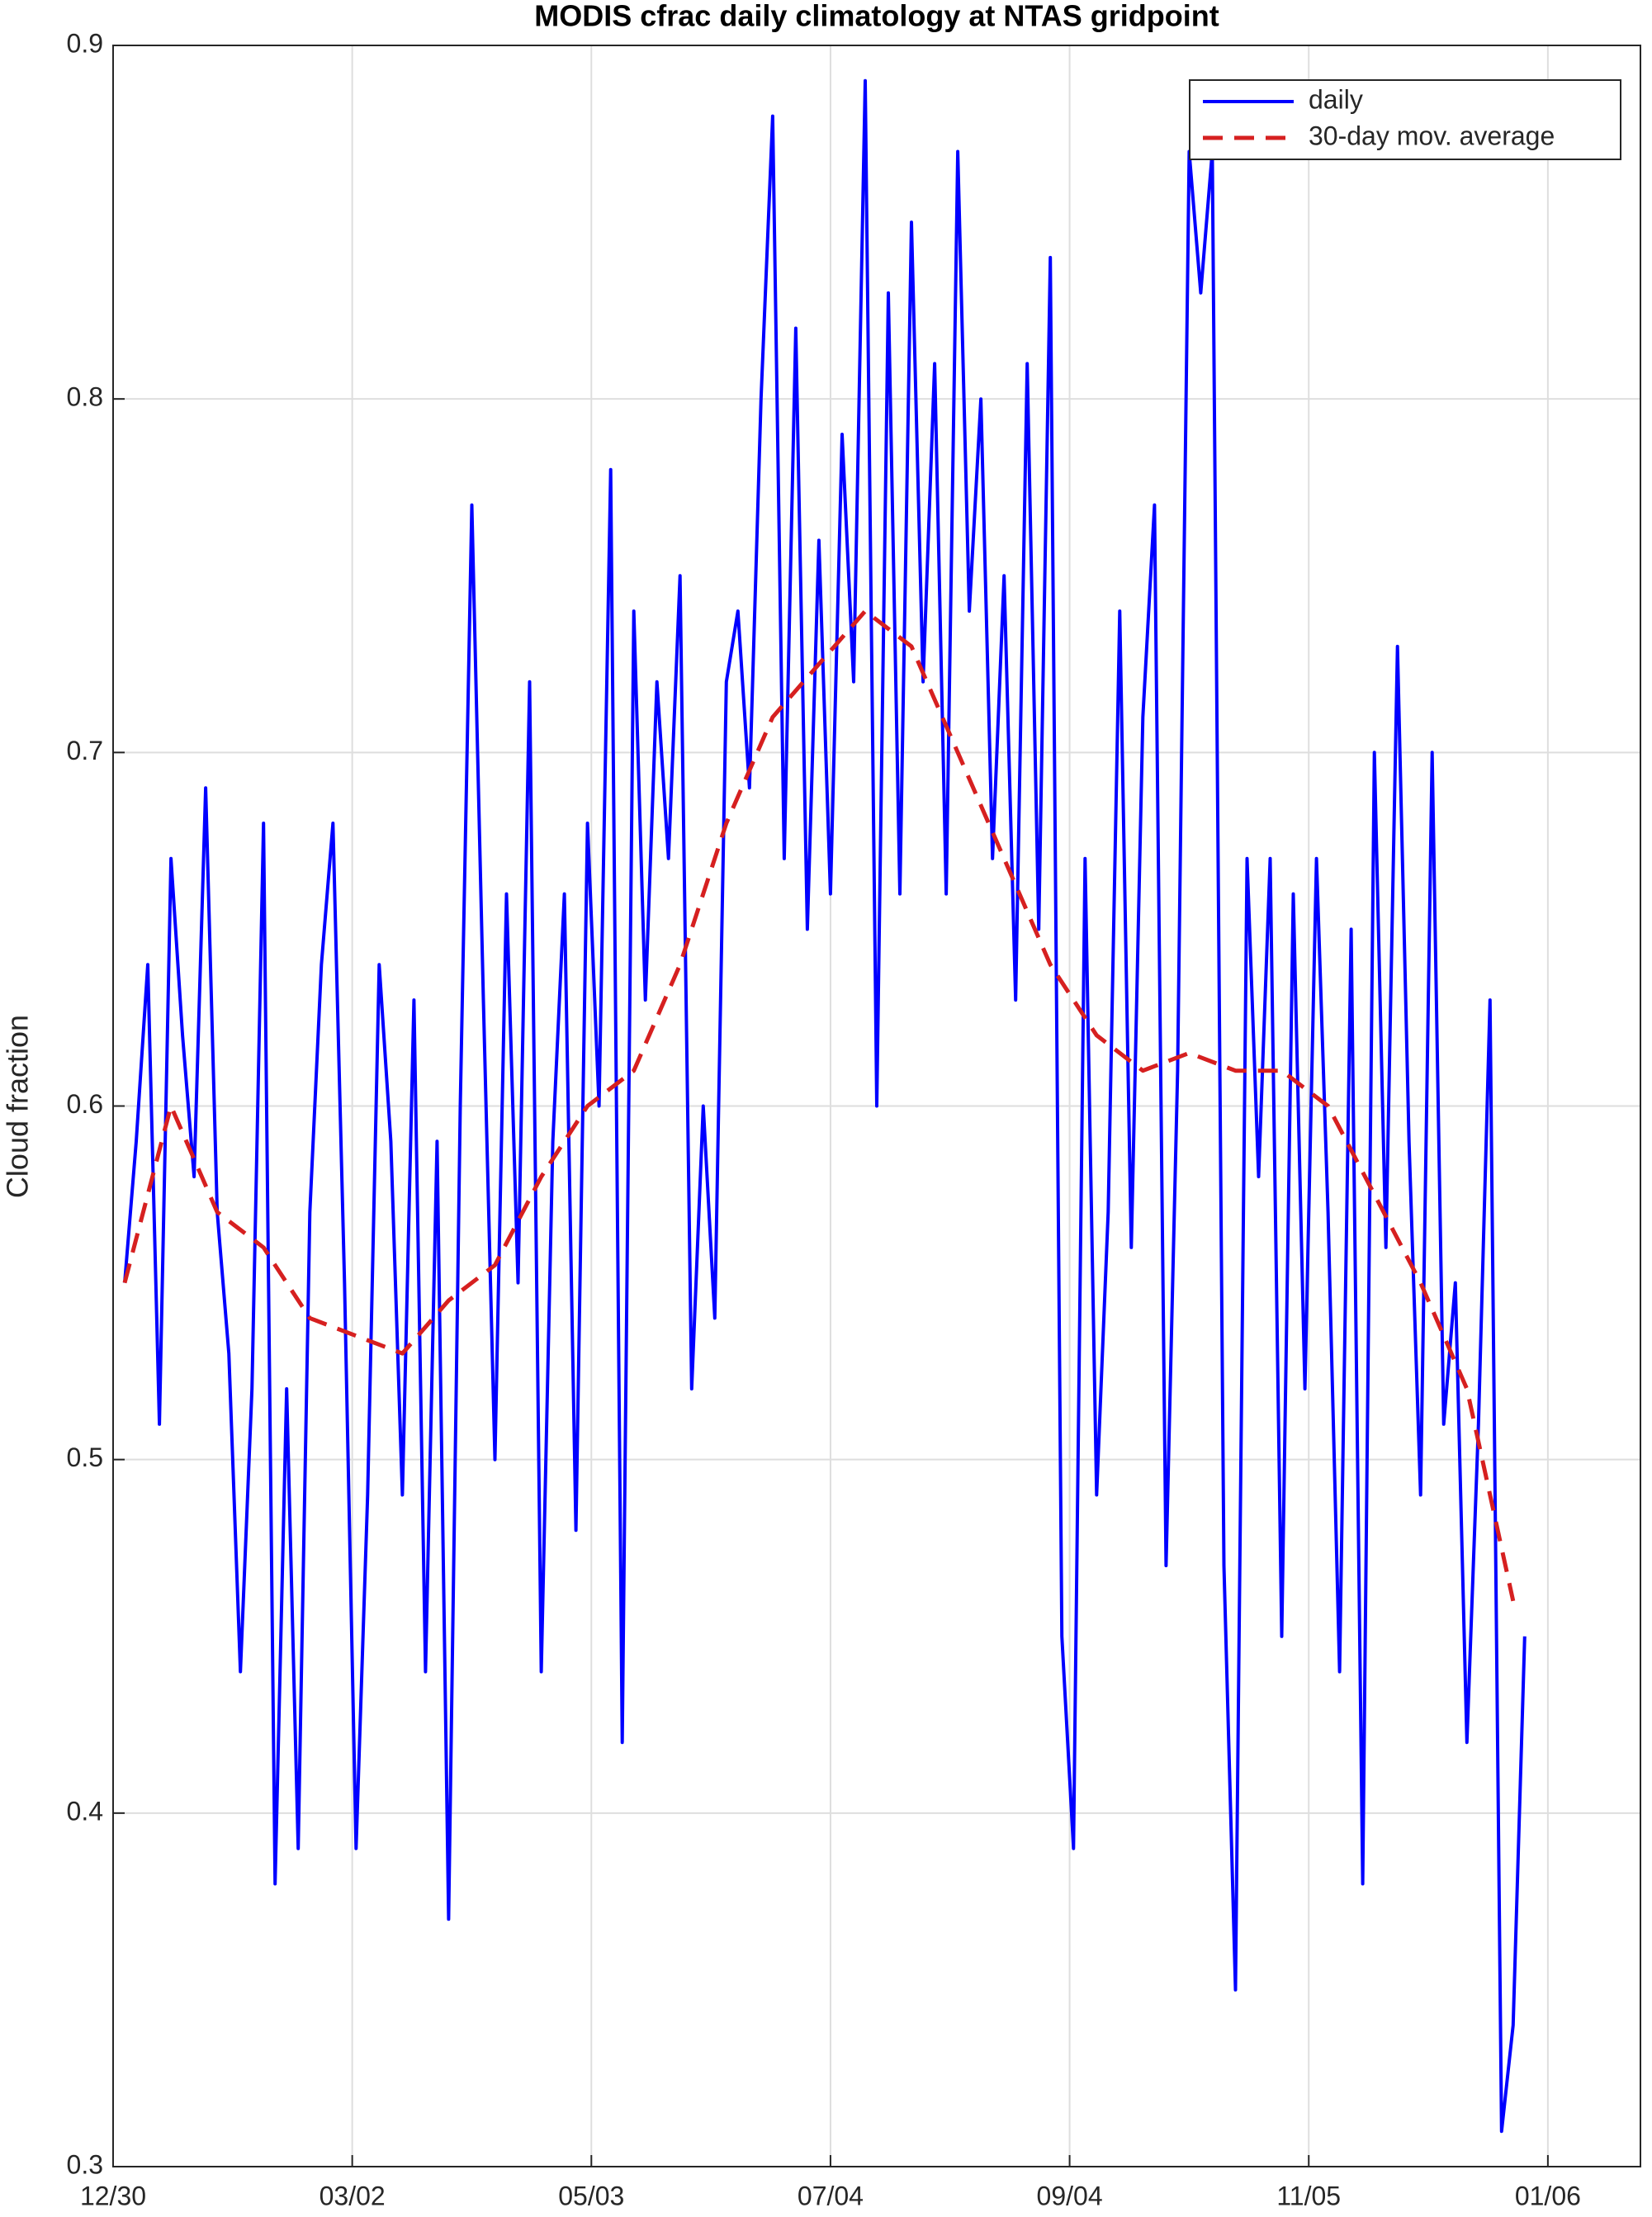  I want to click on legend: daily 30-day mov. average, so click(1405, 119).